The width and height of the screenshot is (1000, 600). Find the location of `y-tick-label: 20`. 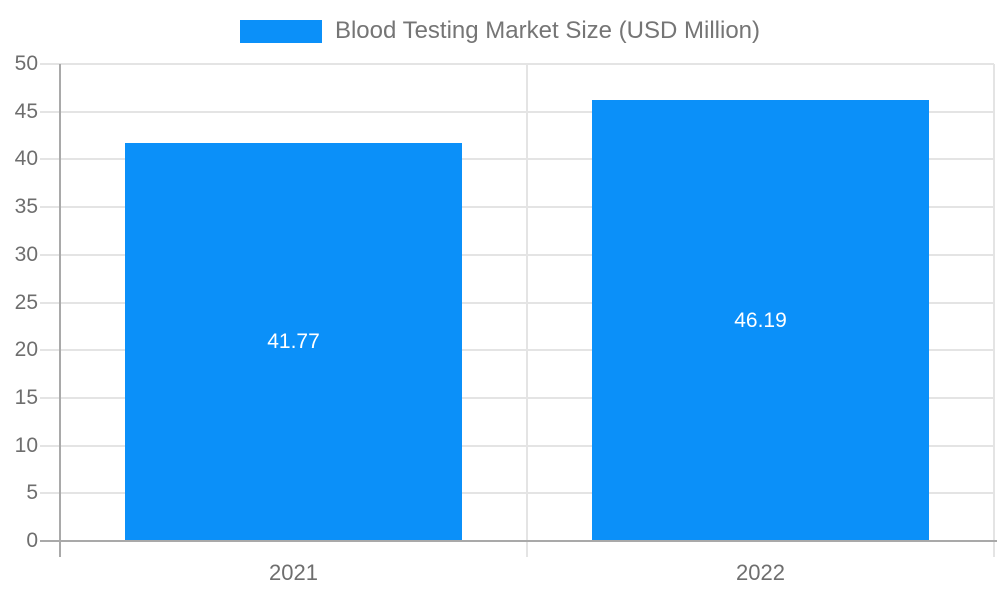

y-tick-label: 20 is located at coordinates (26, 350).